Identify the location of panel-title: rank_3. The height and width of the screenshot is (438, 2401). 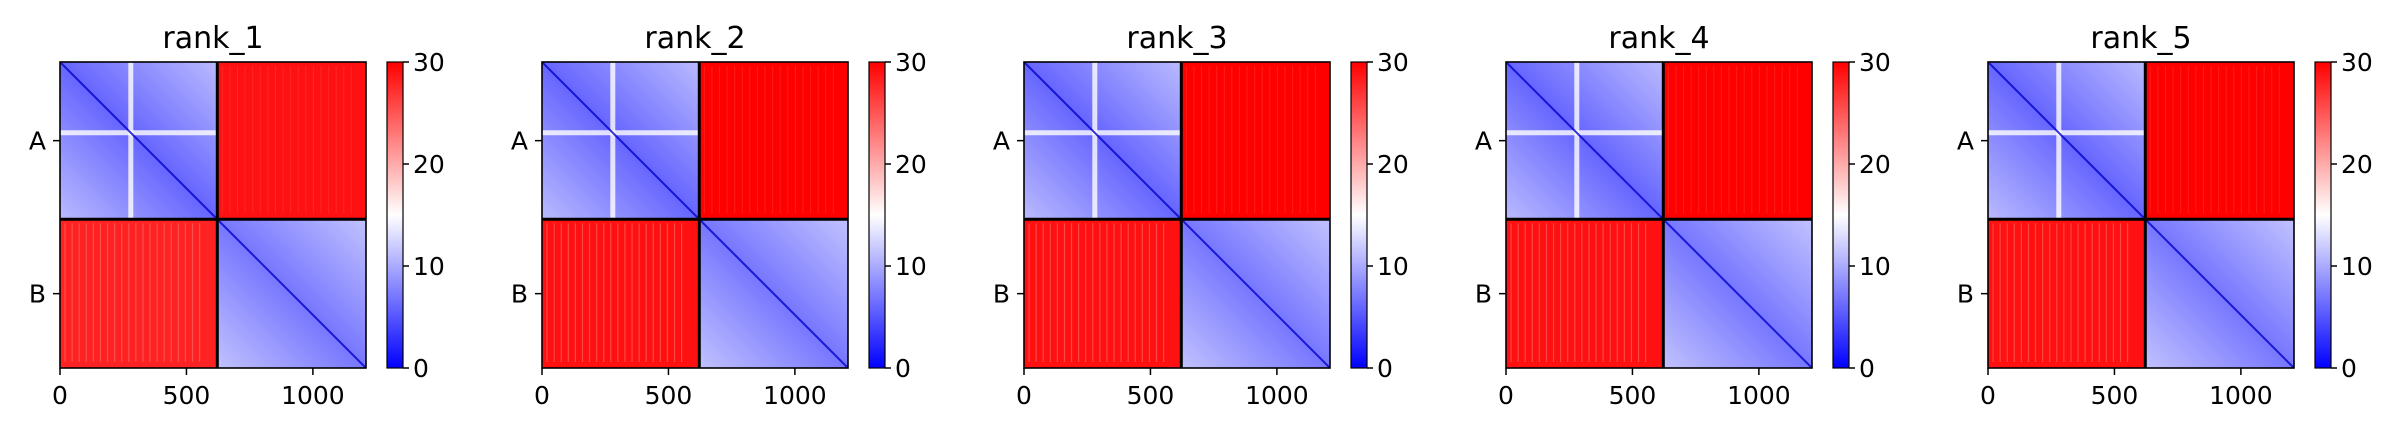
(1176, 38).